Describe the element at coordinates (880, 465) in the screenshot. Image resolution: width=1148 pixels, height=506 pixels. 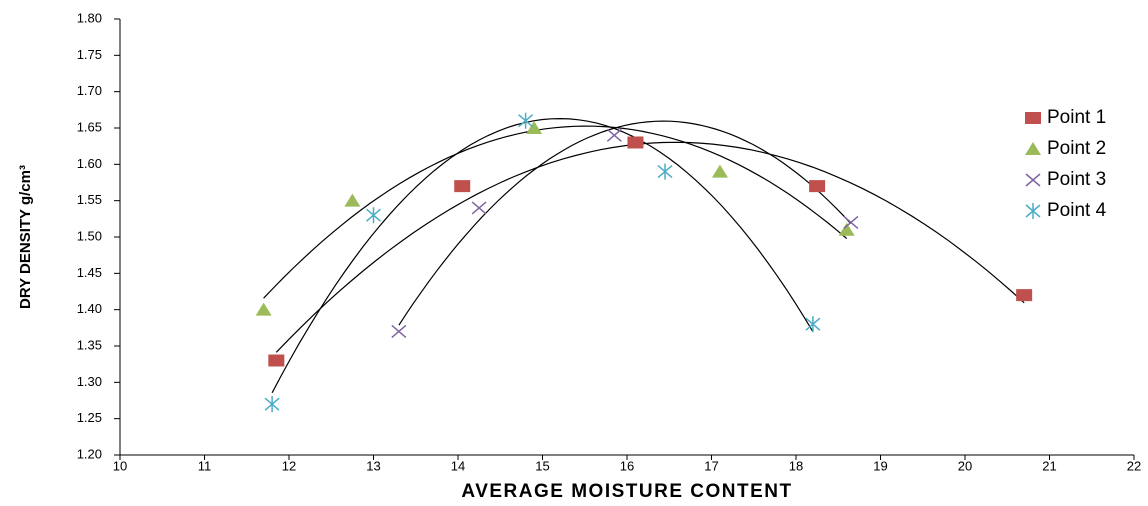
I see `x-tick-label: 19` at that location.